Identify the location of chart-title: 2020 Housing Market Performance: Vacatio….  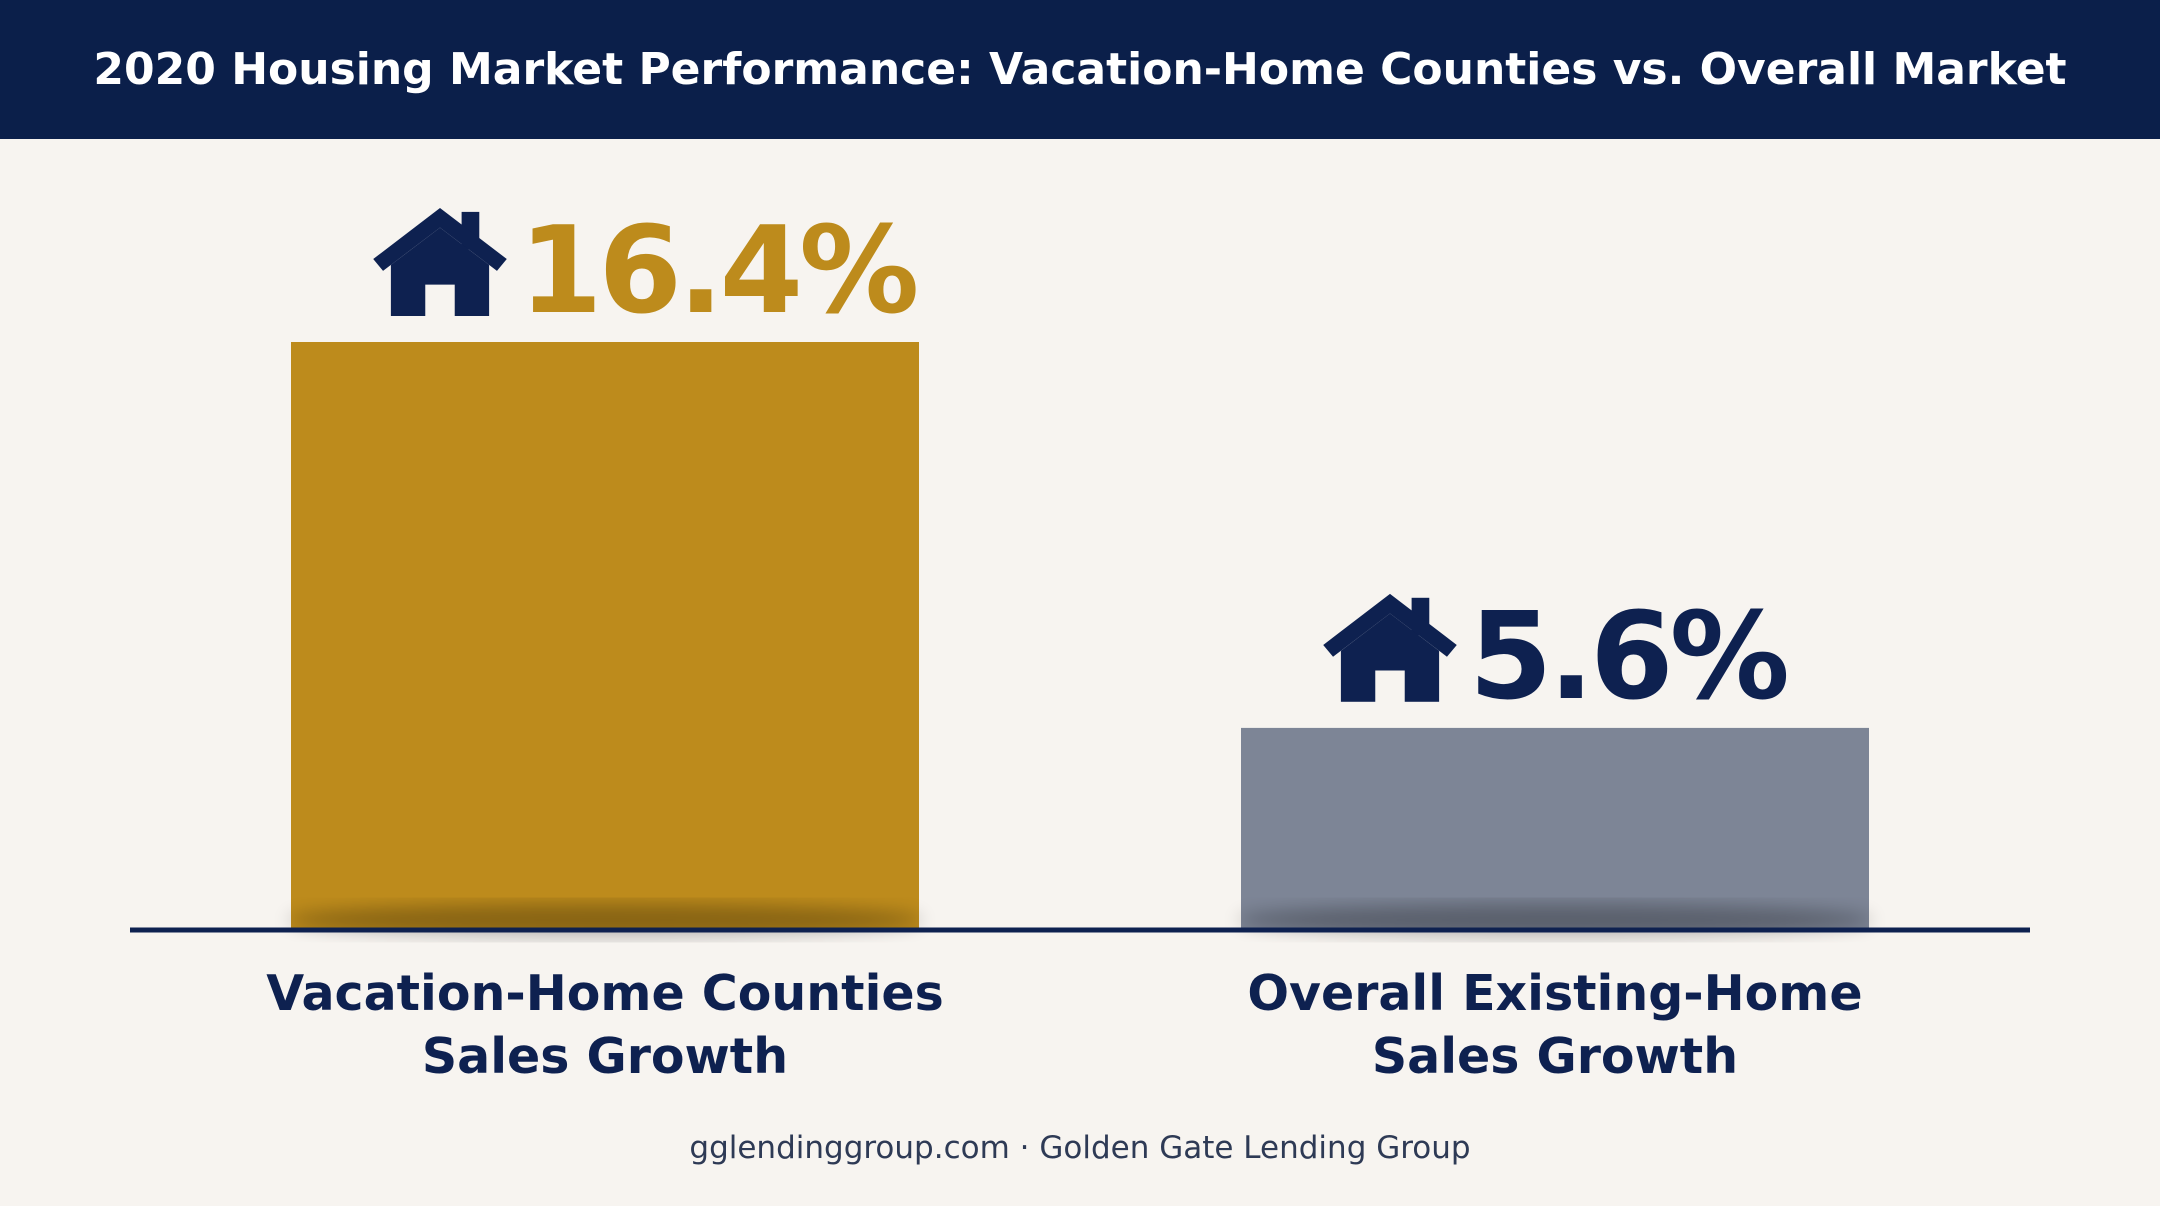
(1080, 69).